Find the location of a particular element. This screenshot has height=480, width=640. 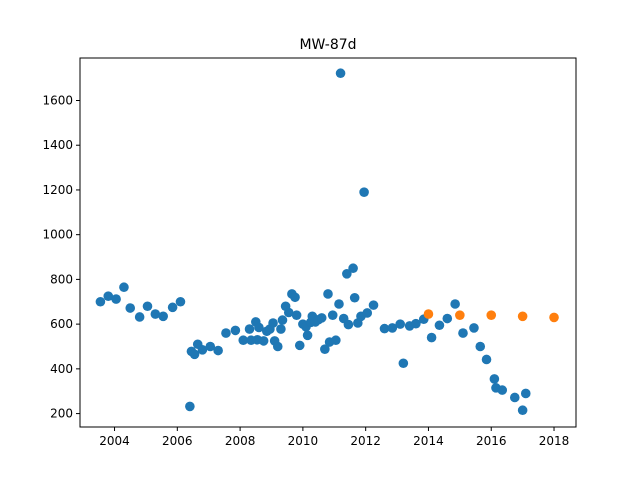

x-tick-label: 2012 is located at coordinates (365, 441).